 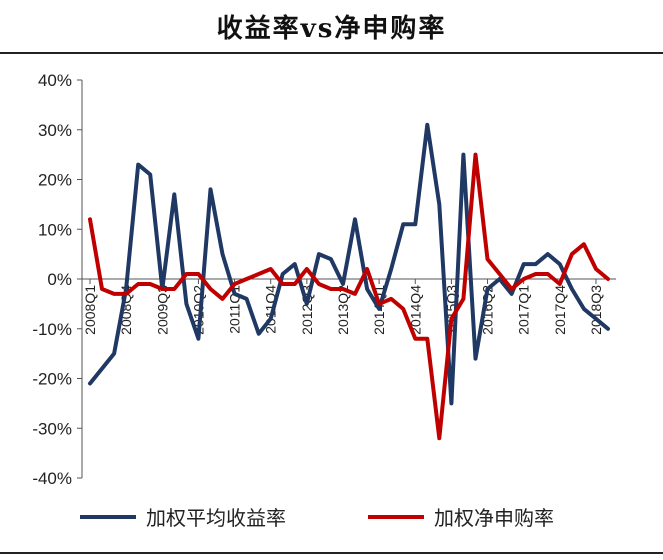 What do you see at coordinates (331, 553) in the screenshot?
I see `bottom-divider` at bounding box center [331, 553].